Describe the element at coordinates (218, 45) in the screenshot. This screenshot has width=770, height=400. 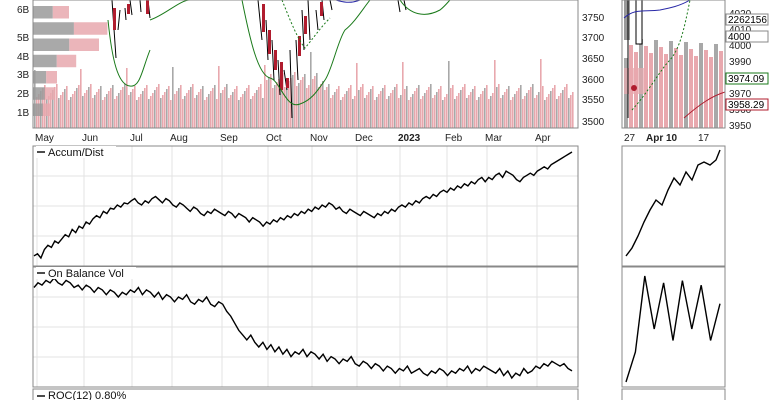
I see `red-candles` at that location.